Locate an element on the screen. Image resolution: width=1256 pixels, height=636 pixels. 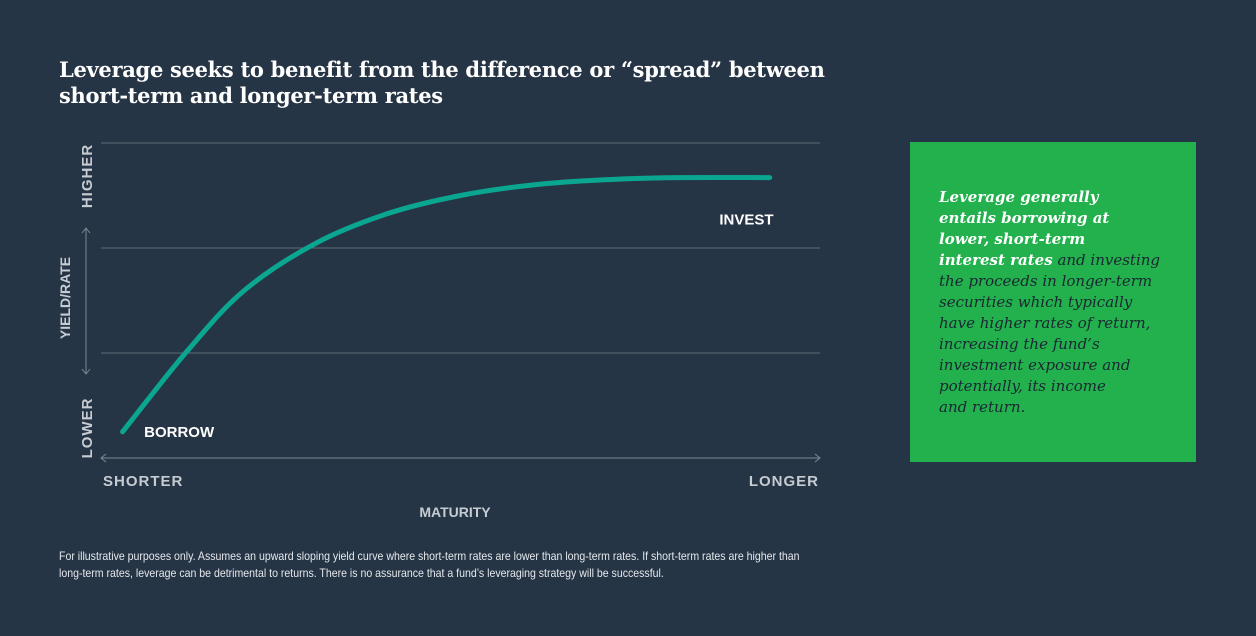
callout-rest-line: have higher rates of return, is located at coordinates (1045, 323).